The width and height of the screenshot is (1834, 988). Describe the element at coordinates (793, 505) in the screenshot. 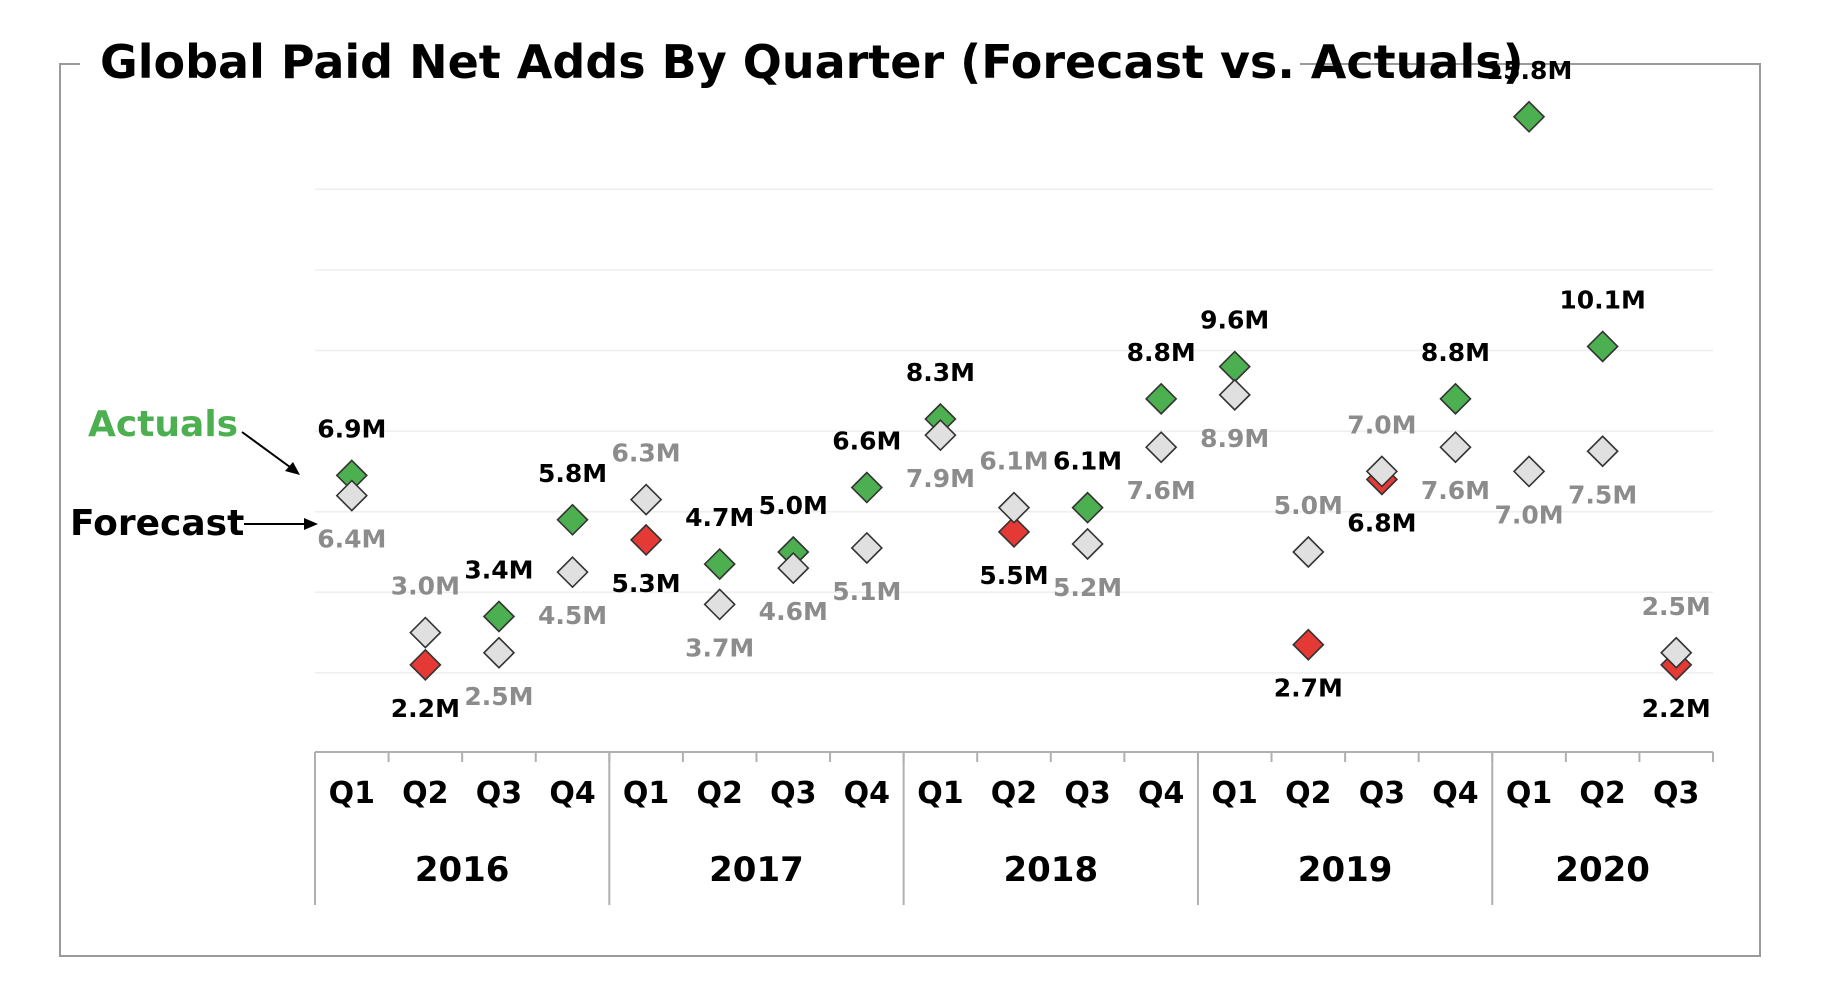

I see `actual-data-label: 5.0M` at that location.